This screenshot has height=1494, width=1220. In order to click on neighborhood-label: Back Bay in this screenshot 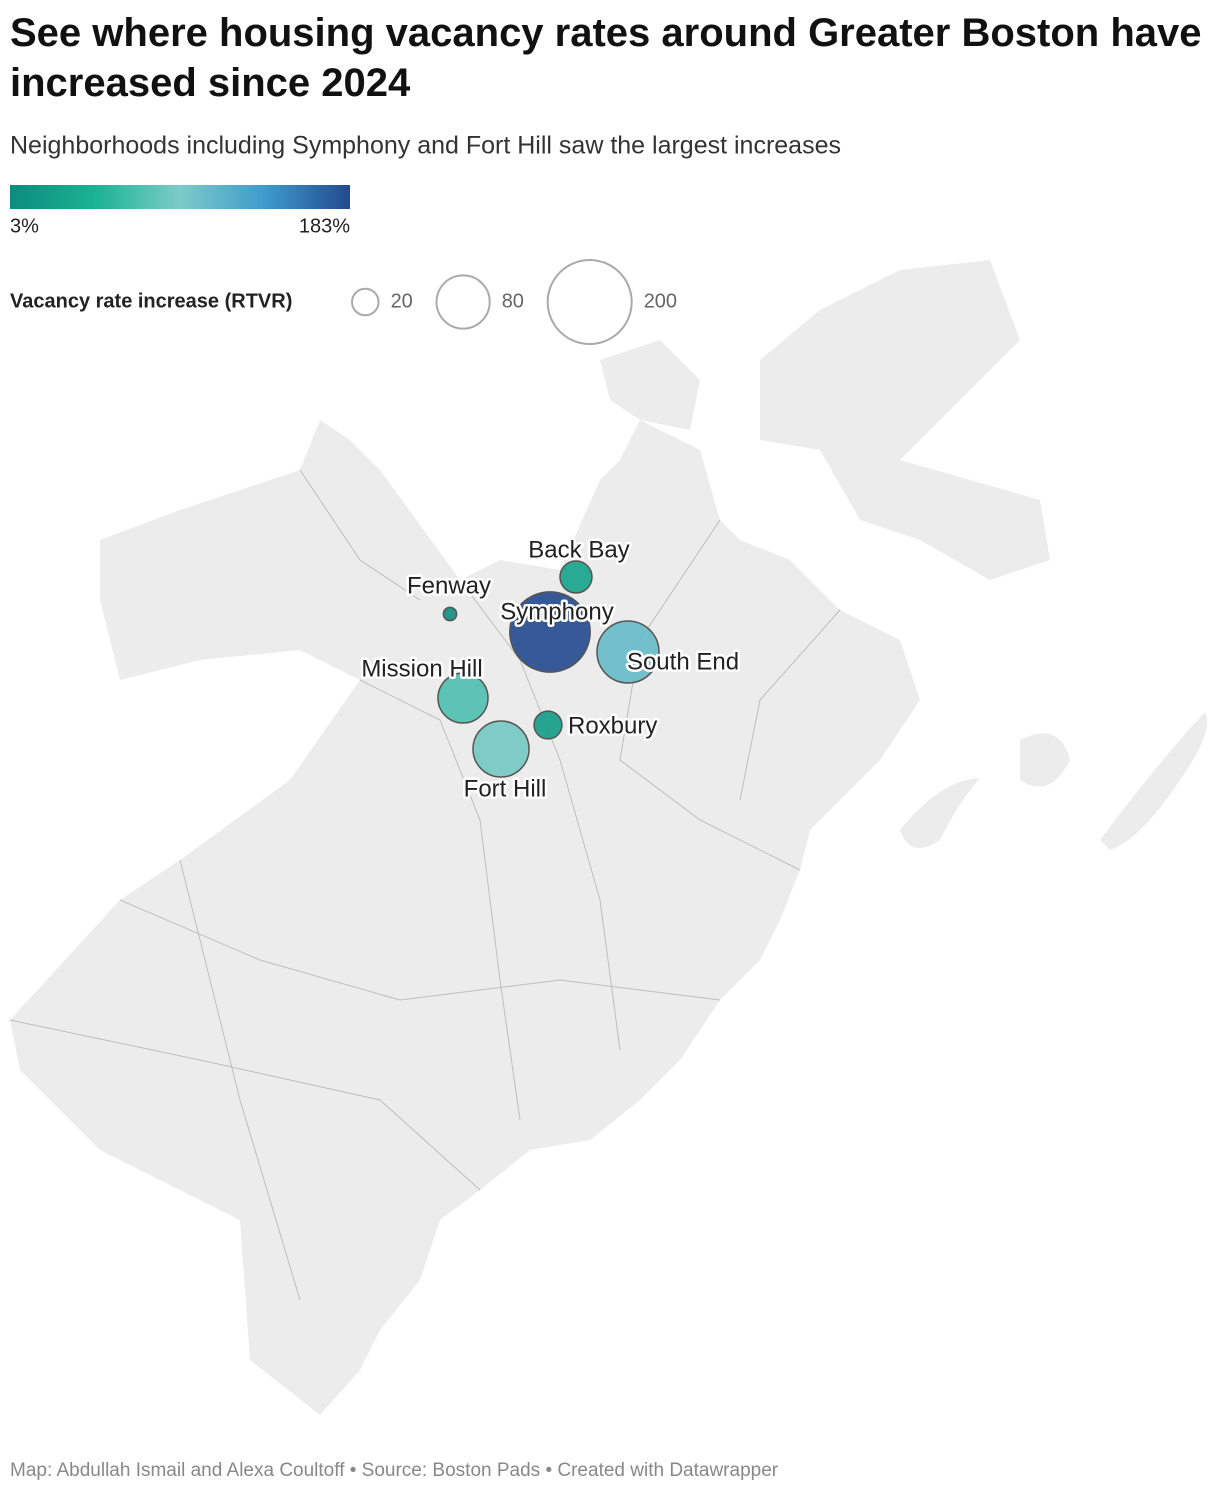, I will do `click(578, 549)`.